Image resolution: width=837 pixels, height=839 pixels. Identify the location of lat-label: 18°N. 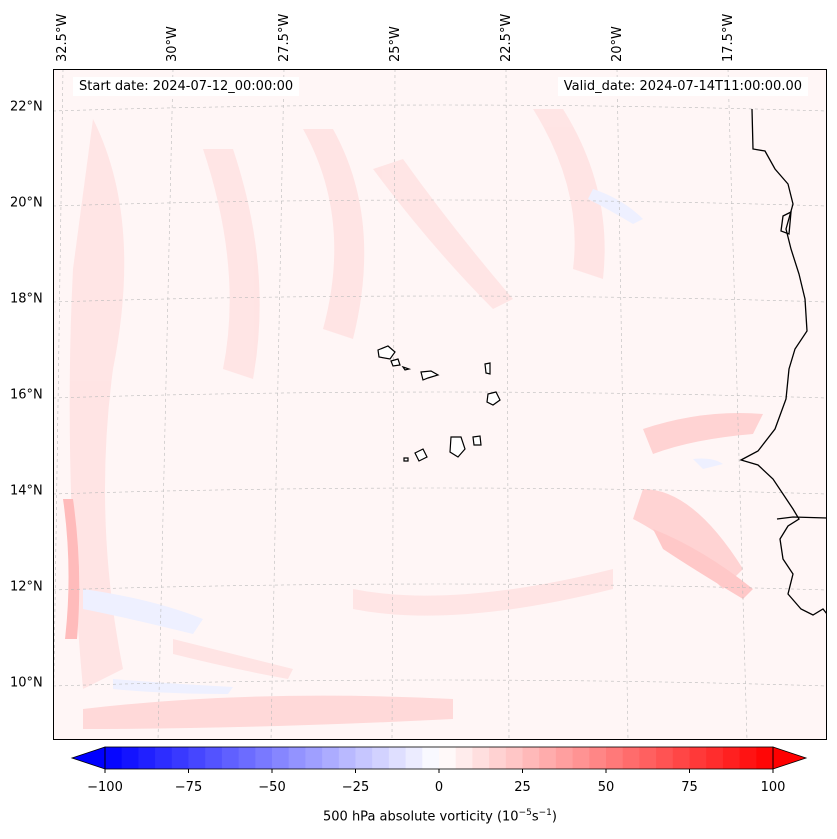
(26, 299).